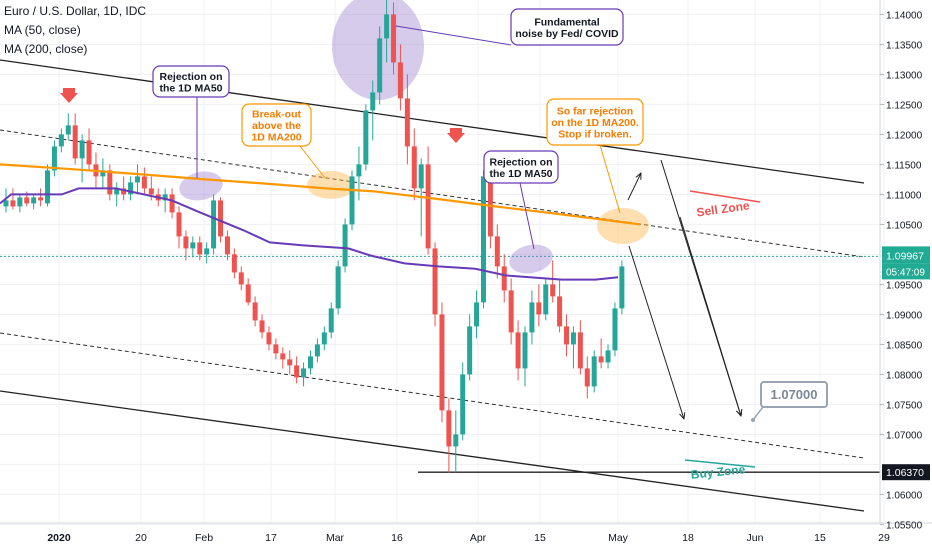  I want to click on target-box, so click(794, 394).